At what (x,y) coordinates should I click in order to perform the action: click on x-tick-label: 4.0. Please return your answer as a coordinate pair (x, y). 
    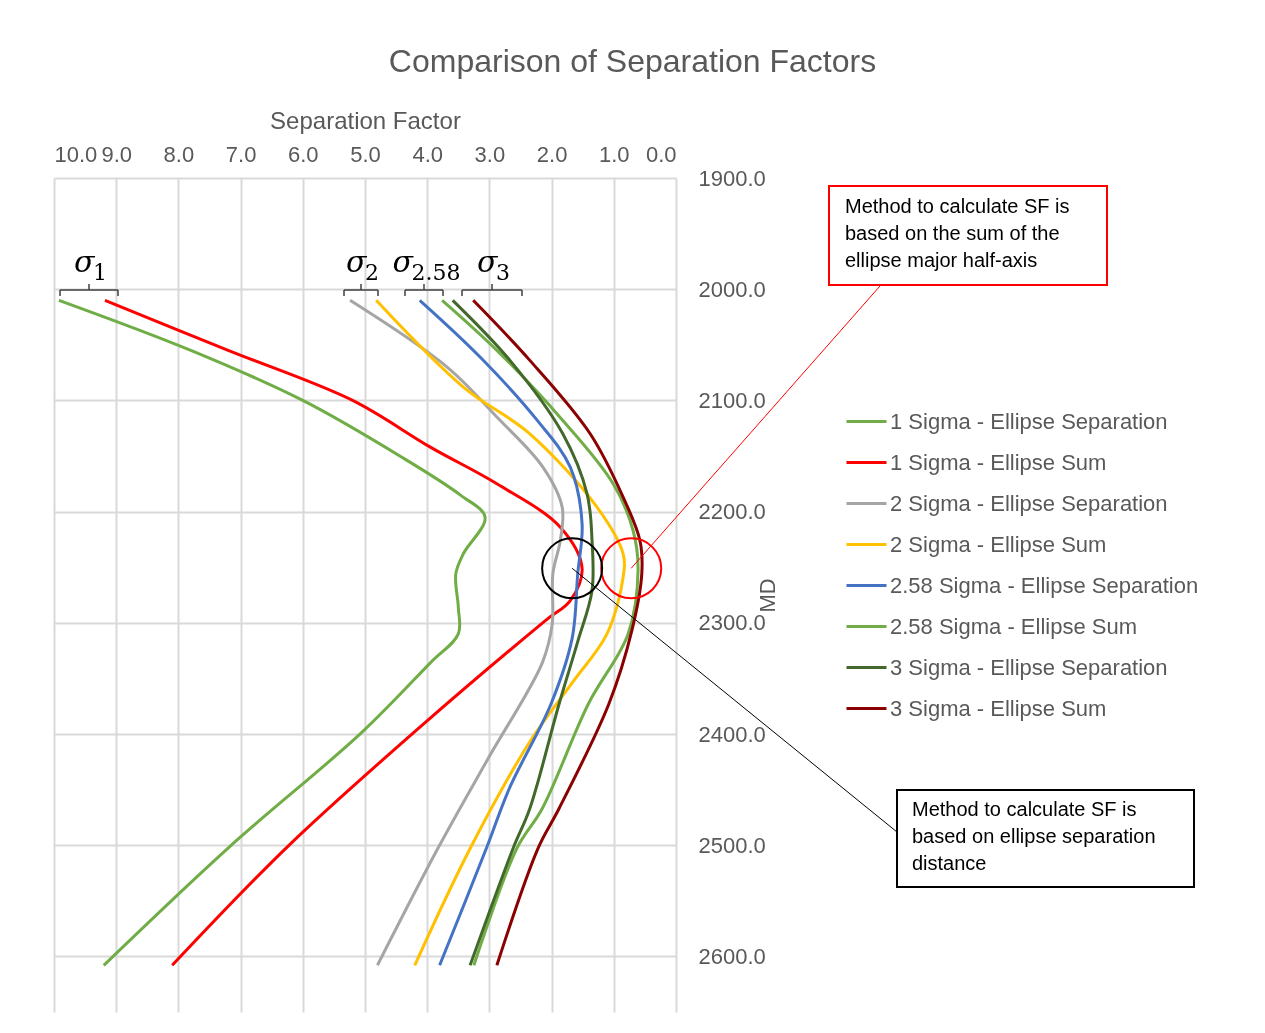
    Looking at the image, I should click on (427, 154).